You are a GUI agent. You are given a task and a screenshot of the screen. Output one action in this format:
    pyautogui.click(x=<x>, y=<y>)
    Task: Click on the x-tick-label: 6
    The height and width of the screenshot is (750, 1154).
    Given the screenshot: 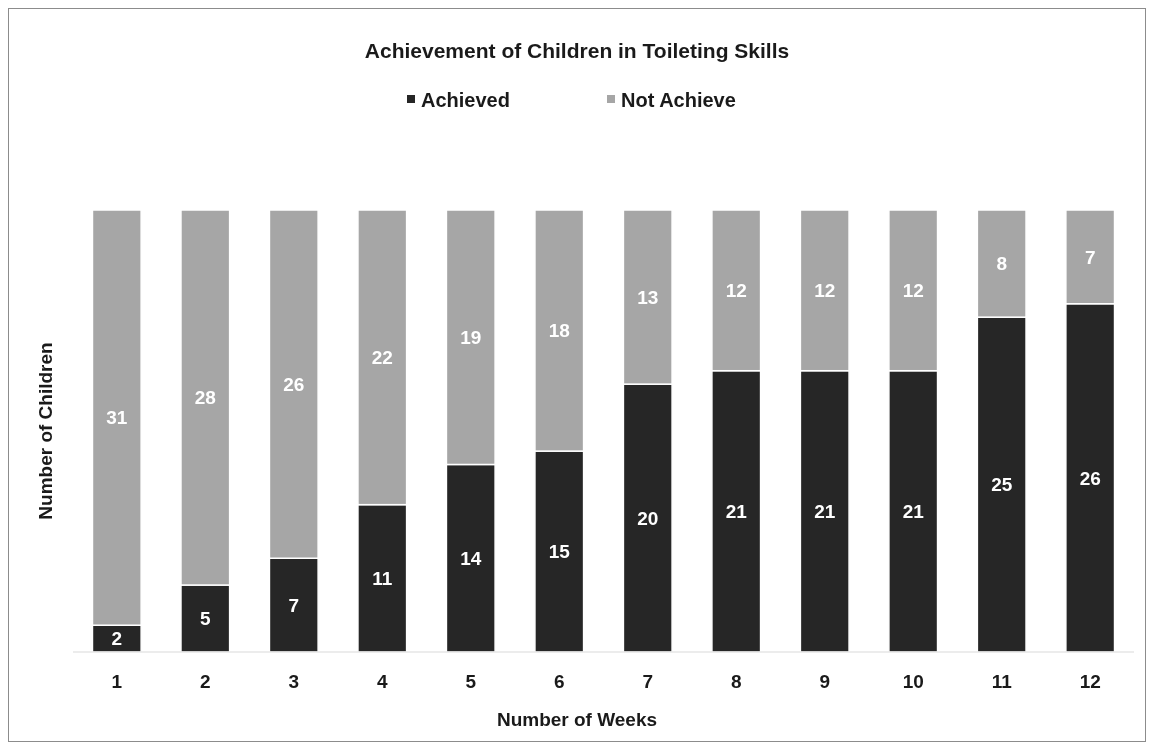 What is the action you would take?
    pyautogui.click(x=559, y=681)
    